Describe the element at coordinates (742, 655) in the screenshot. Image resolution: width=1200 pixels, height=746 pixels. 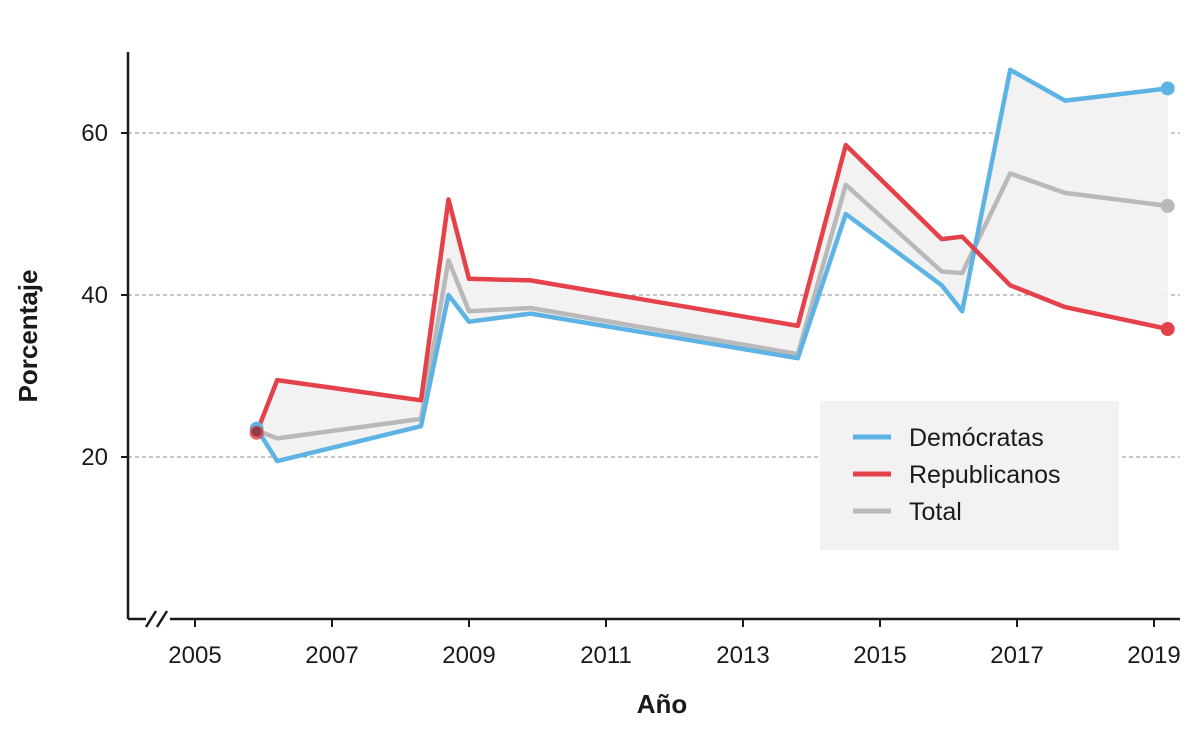
I see `x-tick-label: 2013` at that location.